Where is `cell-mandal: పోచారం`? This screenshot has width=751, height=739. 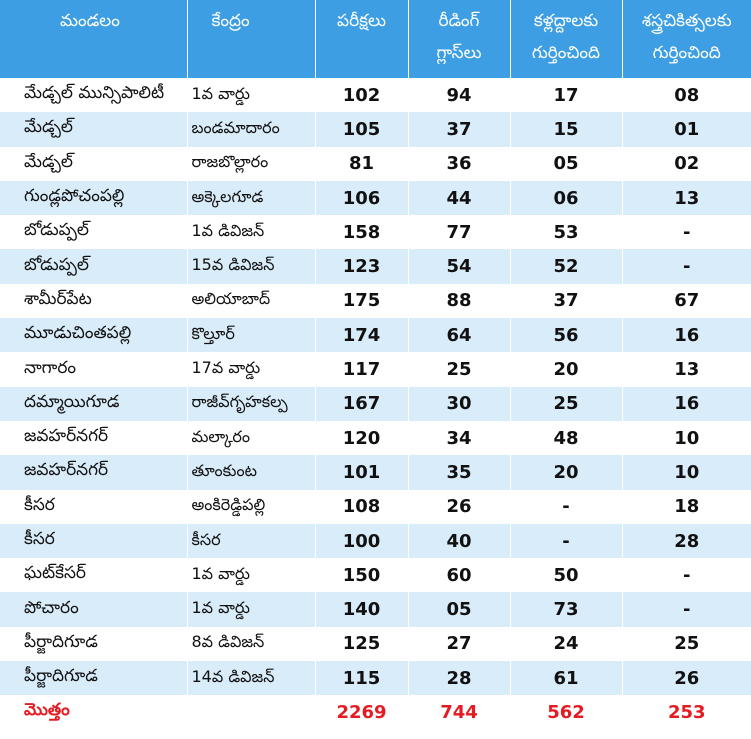 cell-mandal: పోచారం is located at coordinates (94, 609).